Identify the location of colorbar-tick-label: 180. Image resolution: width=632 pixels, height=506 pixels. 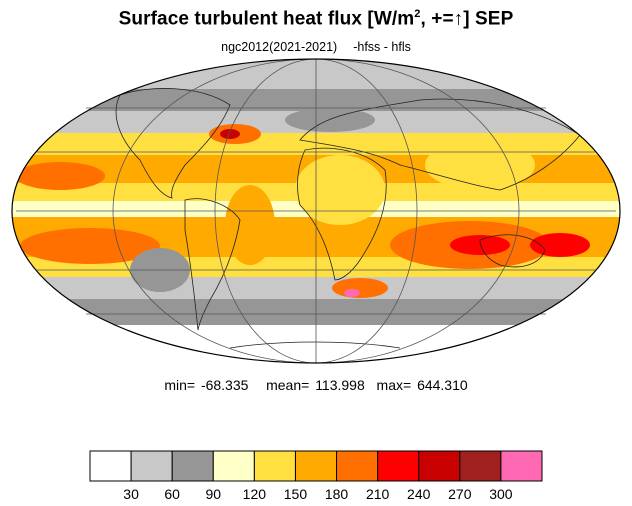
(336, 494).